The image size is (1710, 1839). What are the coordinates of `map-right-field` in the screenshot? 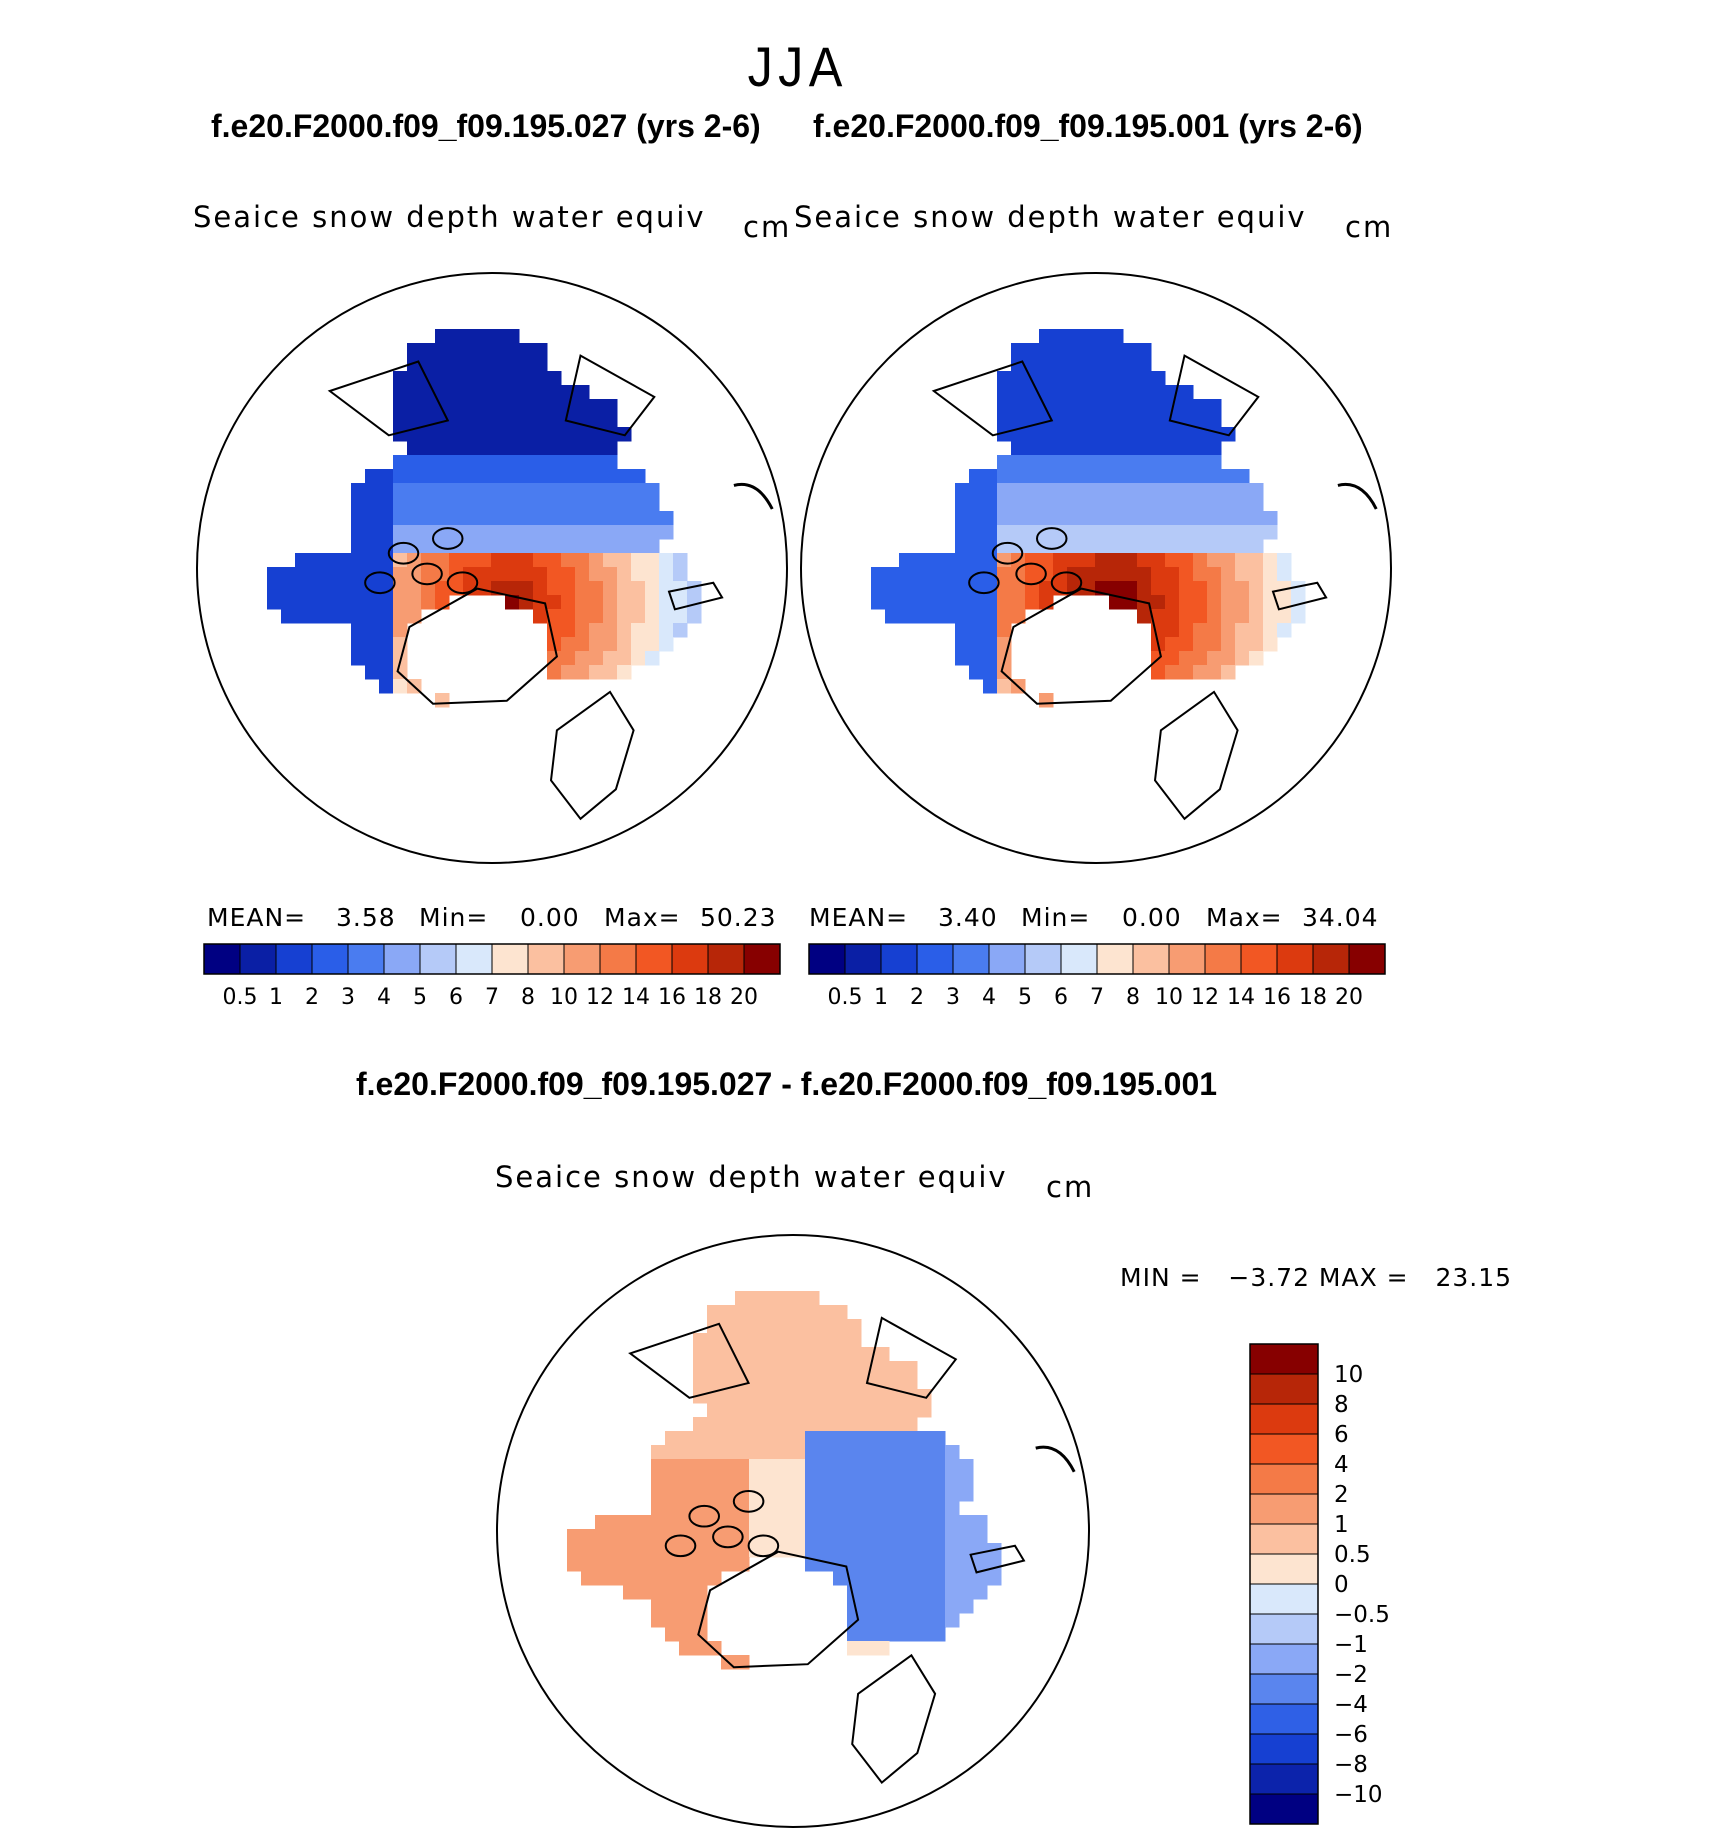 It's located at (1088, 518).